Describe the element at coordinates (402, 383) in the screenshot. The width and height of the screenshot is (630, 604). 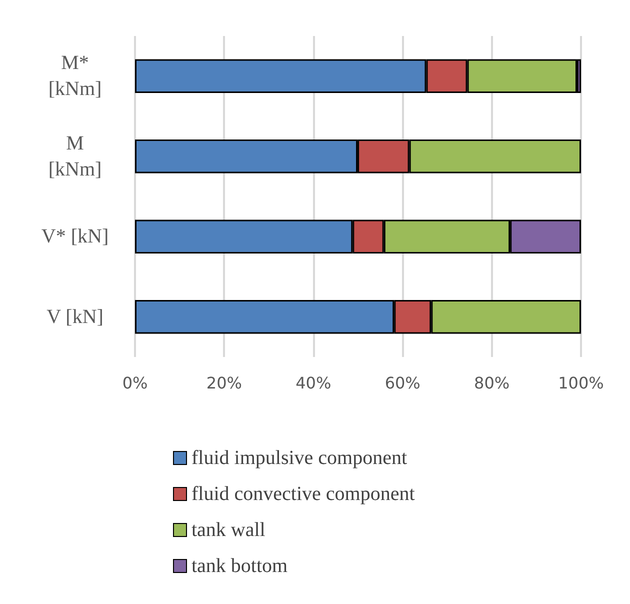
I see `x-tick-label: 60%` at that location.